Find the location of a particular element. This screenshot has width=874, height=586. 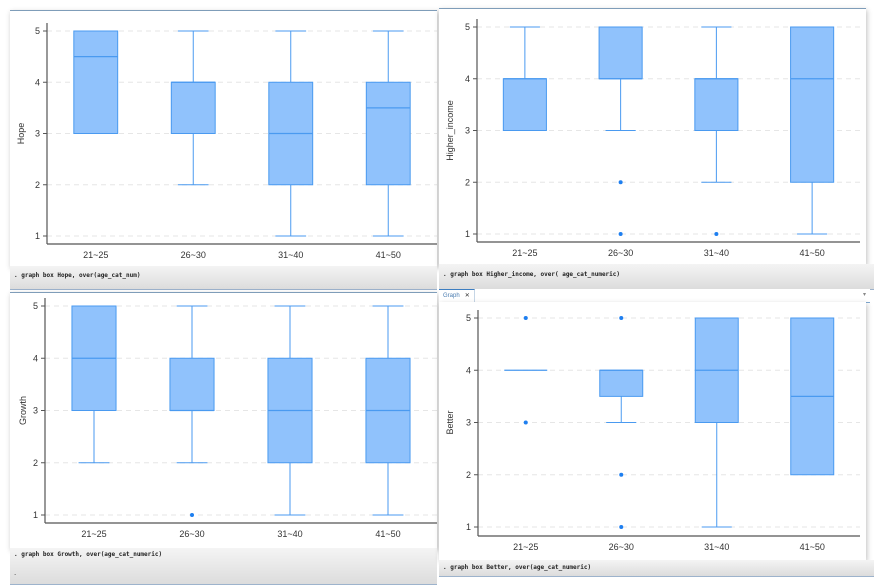

y-axis-label: Higher_income is located at coordinates (450, 130).